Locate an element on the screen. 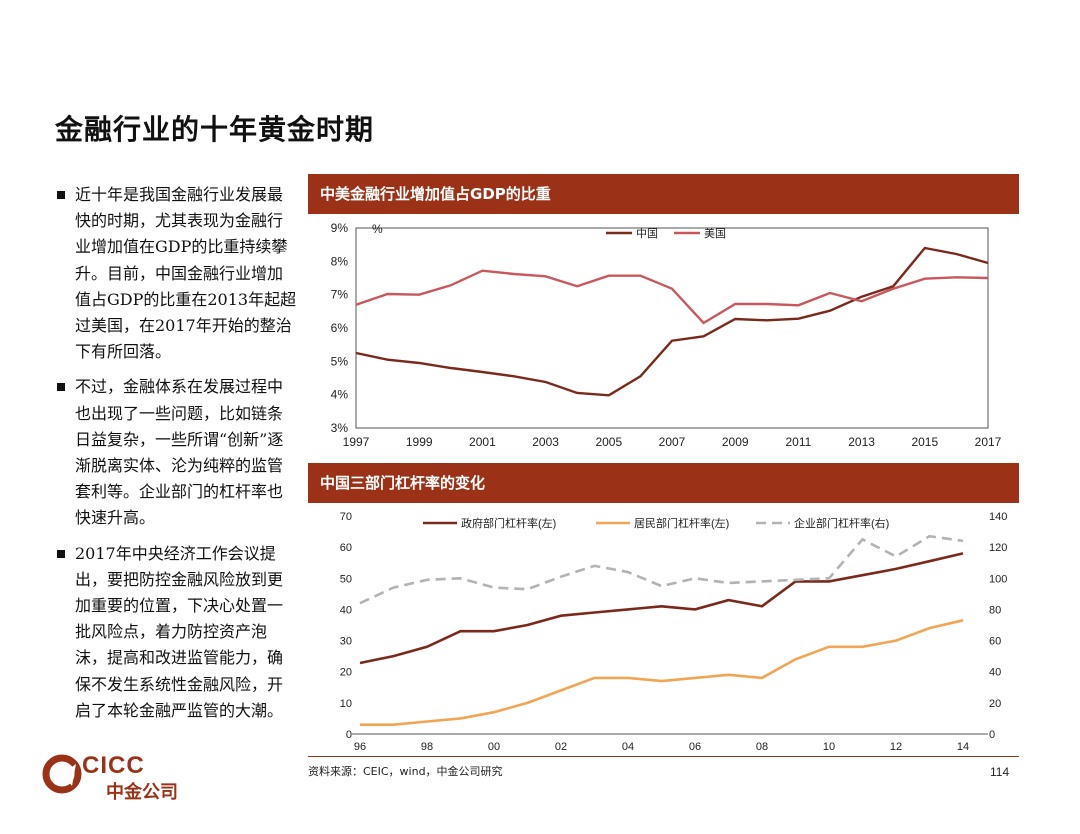 This screenshot has height=834, width=1080. x-tick-label: 2007 is located at coordinates (672, 442).